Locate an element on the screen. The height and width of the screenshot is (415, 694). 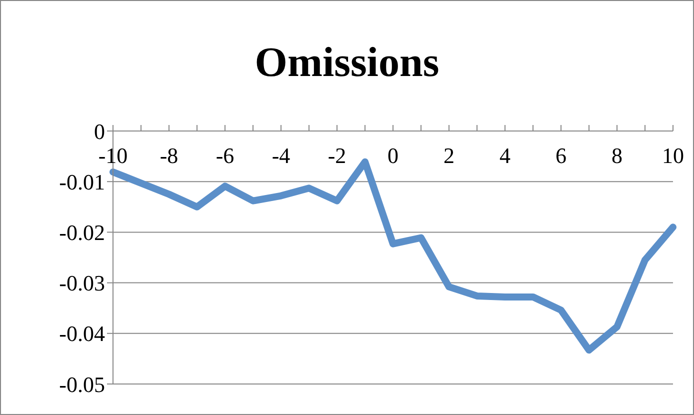
x-tick-label: 6 is located at coordinates (561, 155).